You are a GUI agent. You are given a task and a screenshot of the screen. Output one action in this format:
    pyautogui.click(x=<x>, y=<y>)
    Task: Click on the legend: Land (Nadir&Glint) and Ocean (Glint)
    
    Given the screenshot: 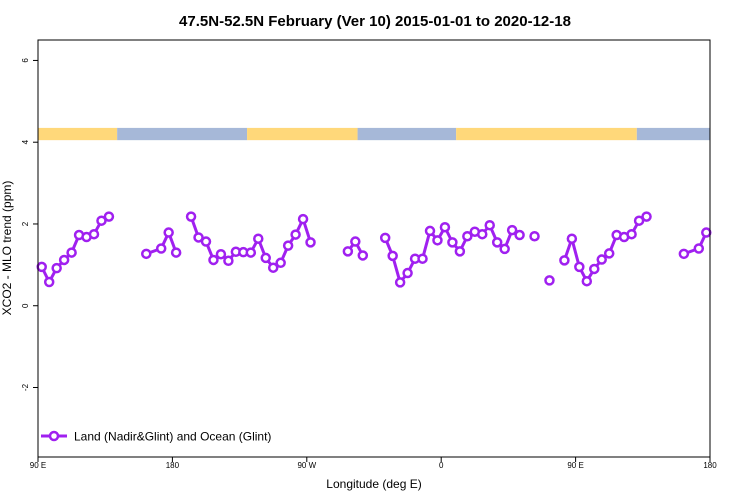 What is the action you would take?
    pyautogui.click(x=156, y=437)
    